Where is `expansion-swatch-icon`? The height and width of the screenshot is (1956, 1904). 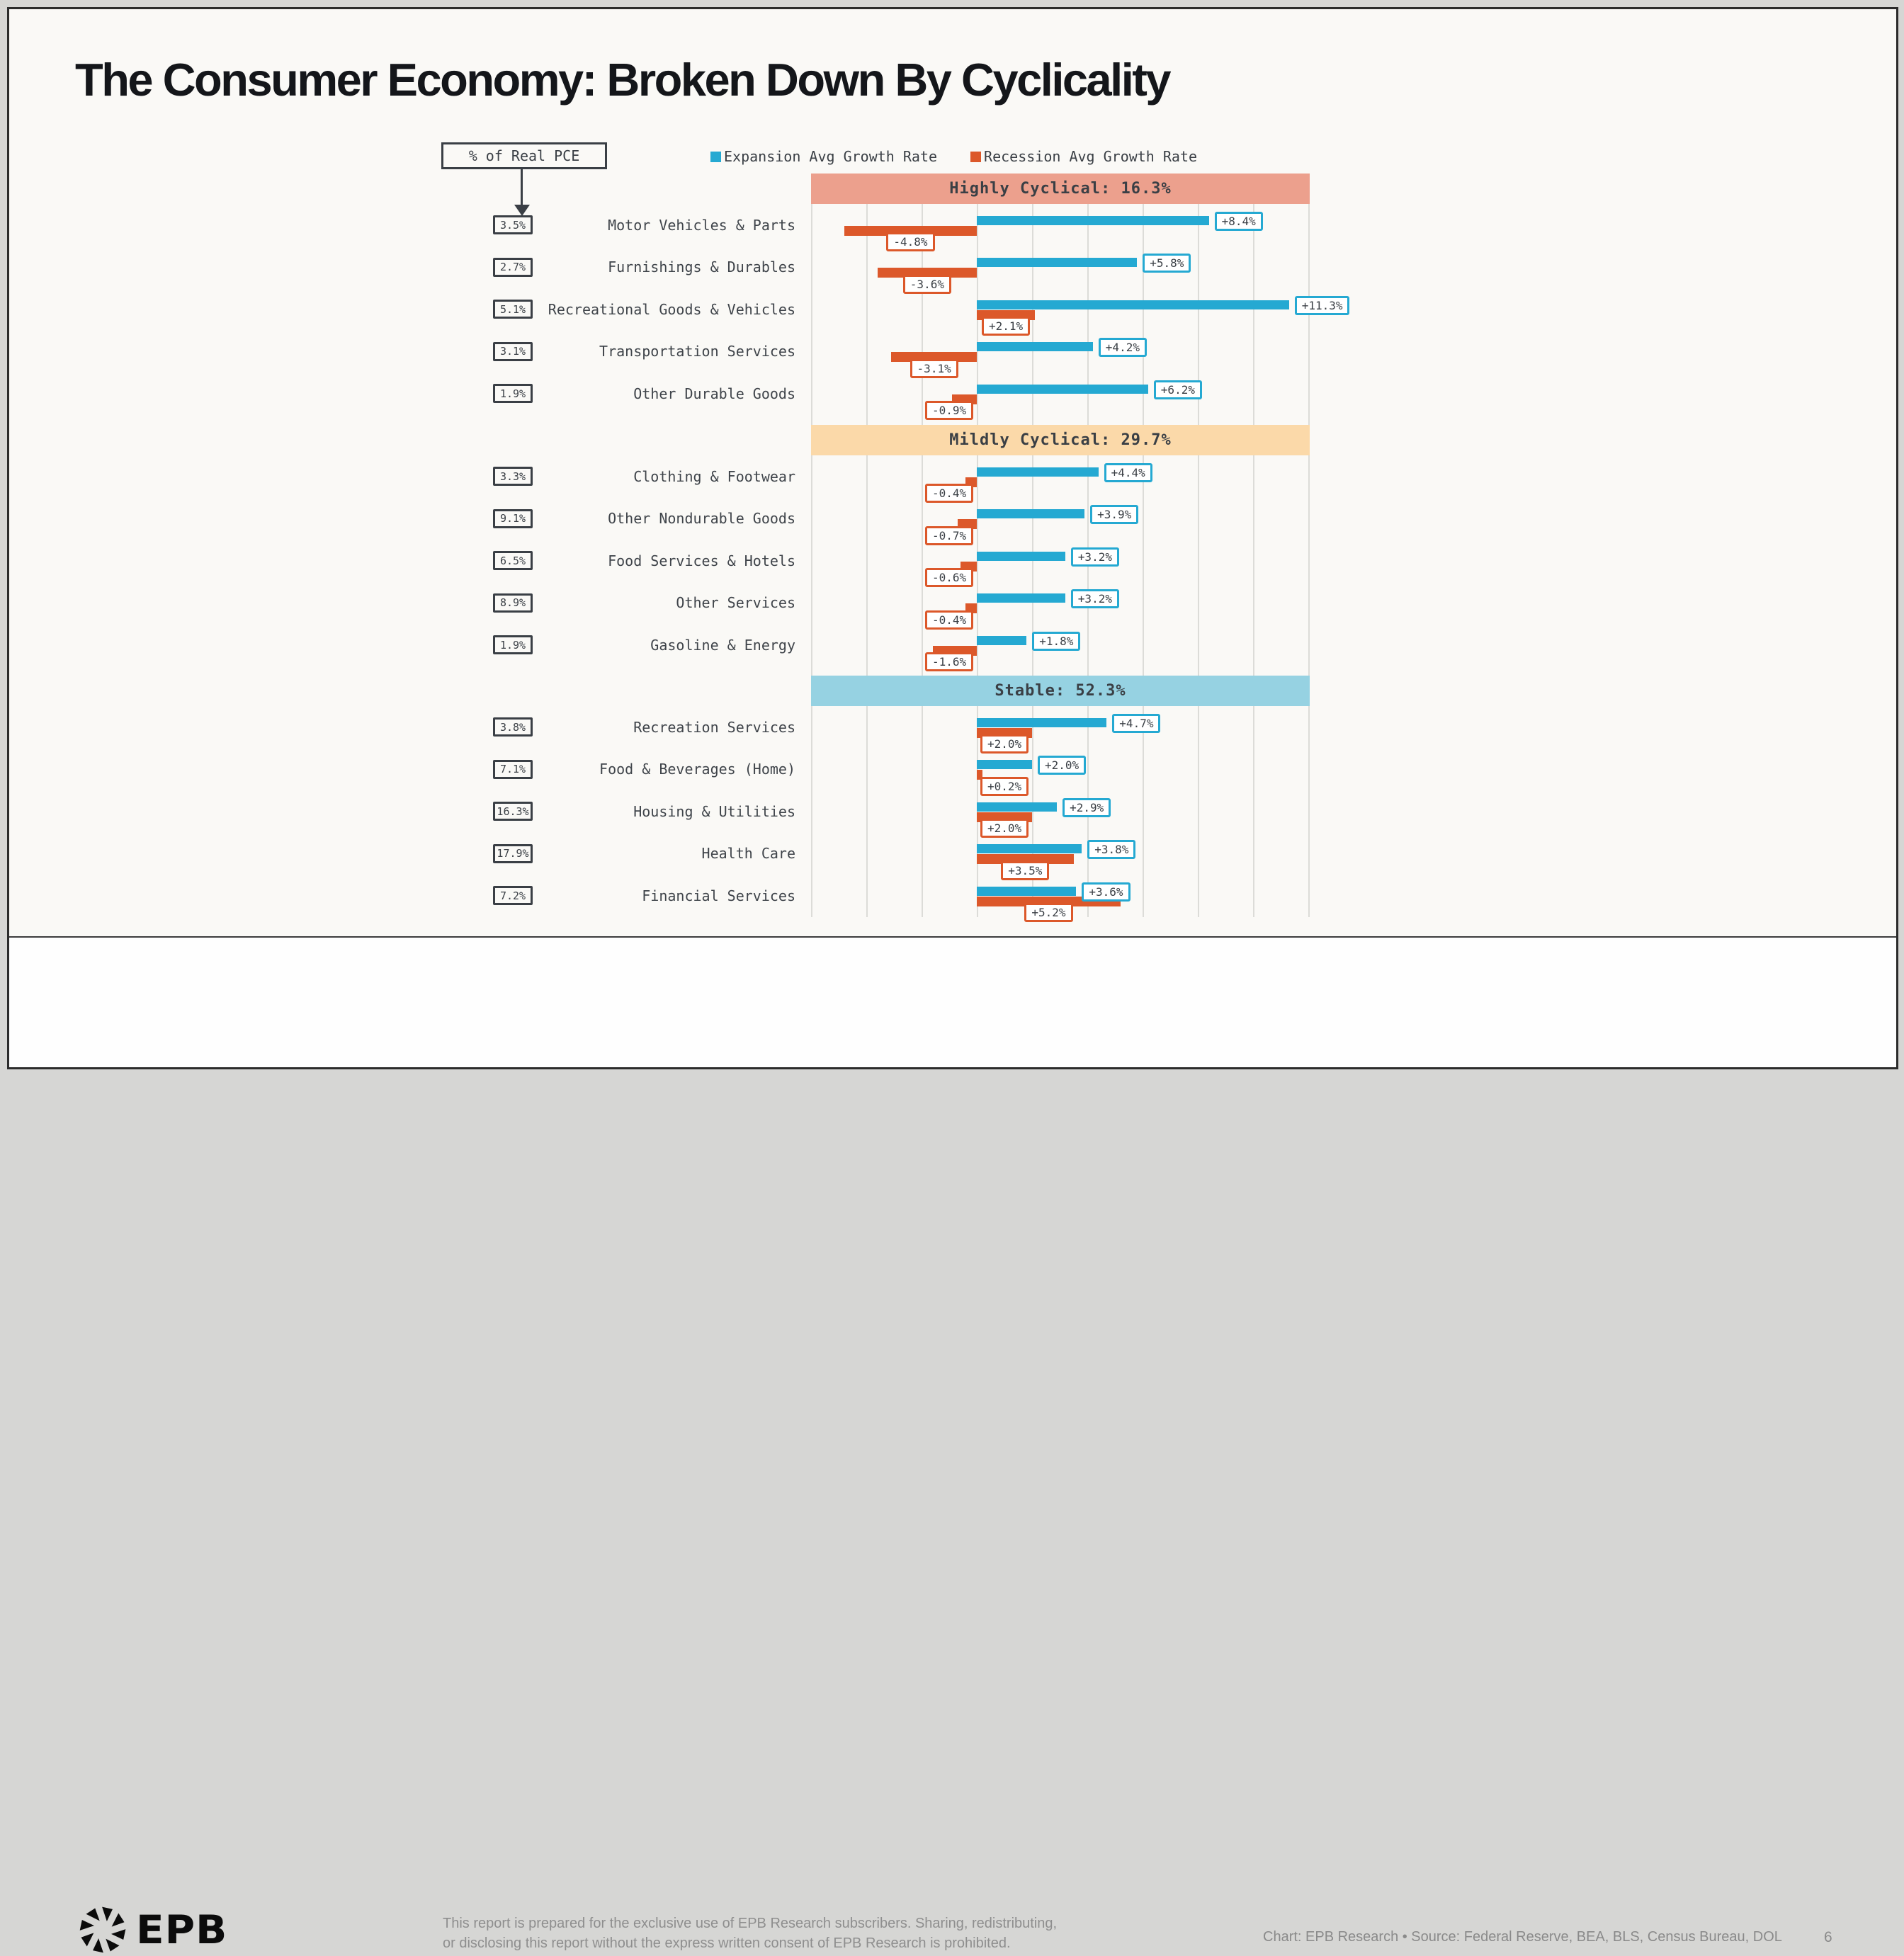
expansion-swatch-icon is located at coordinates (716, 156).